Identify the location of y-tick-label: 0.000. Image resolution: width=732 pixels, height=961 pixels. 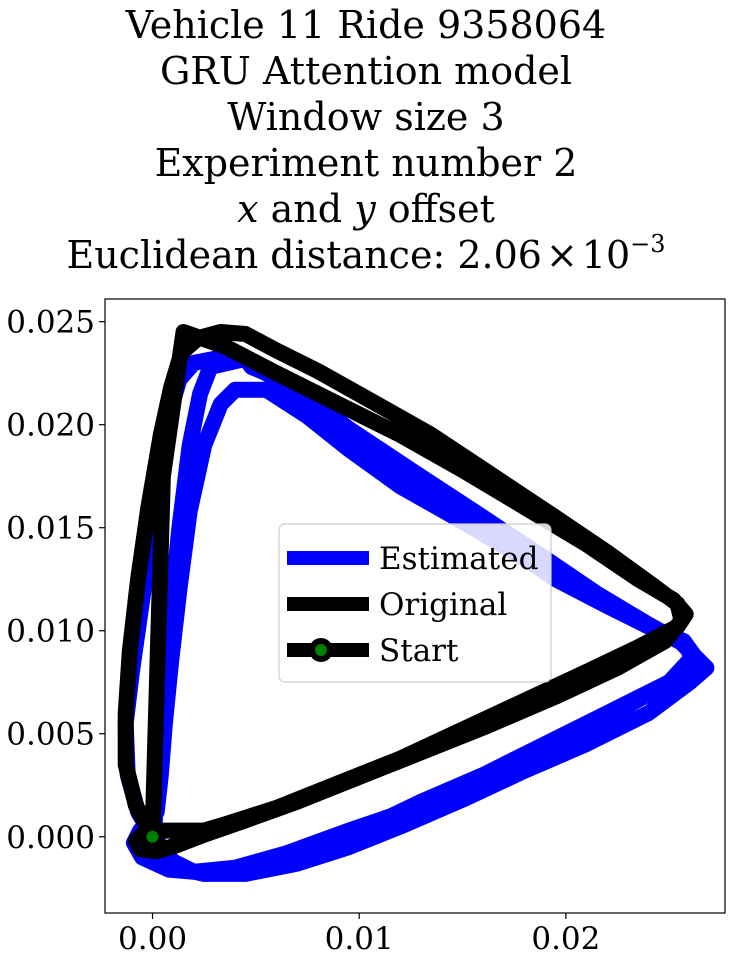
(50, 838).